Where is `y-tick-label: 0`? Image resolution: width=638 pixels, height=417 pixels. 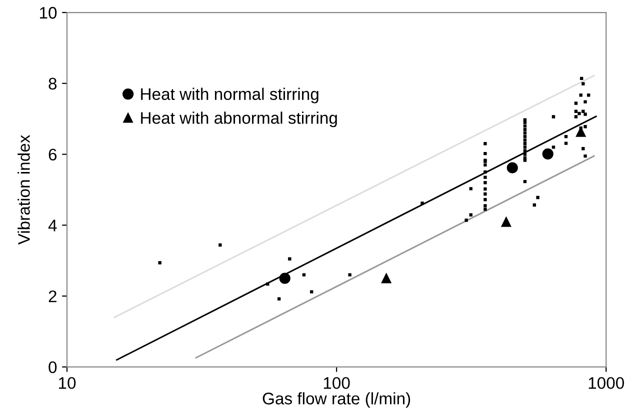 y-tick-label: 0 is located at coordinates (52, 367).